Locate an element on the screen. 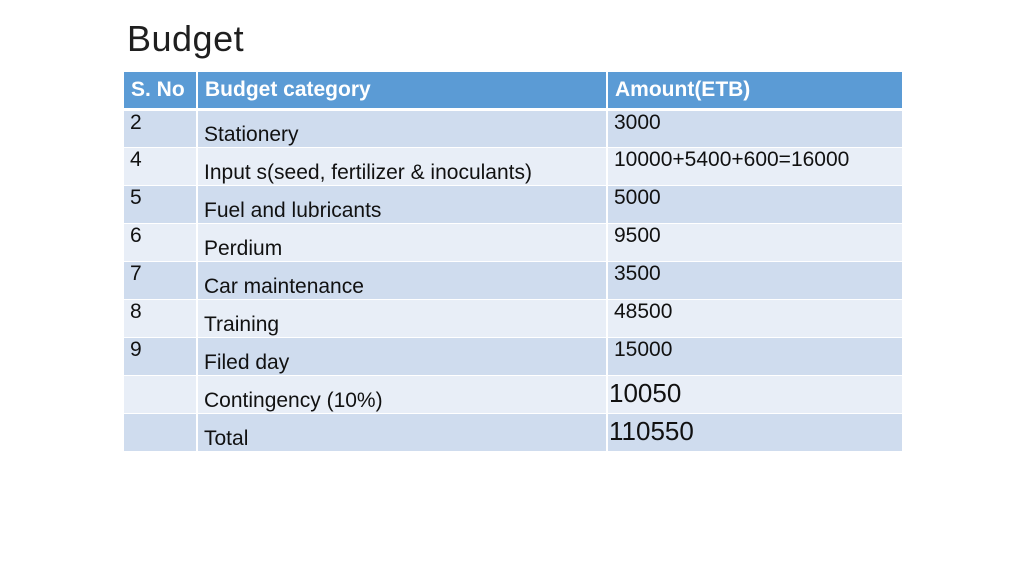 This screenshot has height=576, width=1024. cell-amount: 3000 is located at coordinates (754, 128).